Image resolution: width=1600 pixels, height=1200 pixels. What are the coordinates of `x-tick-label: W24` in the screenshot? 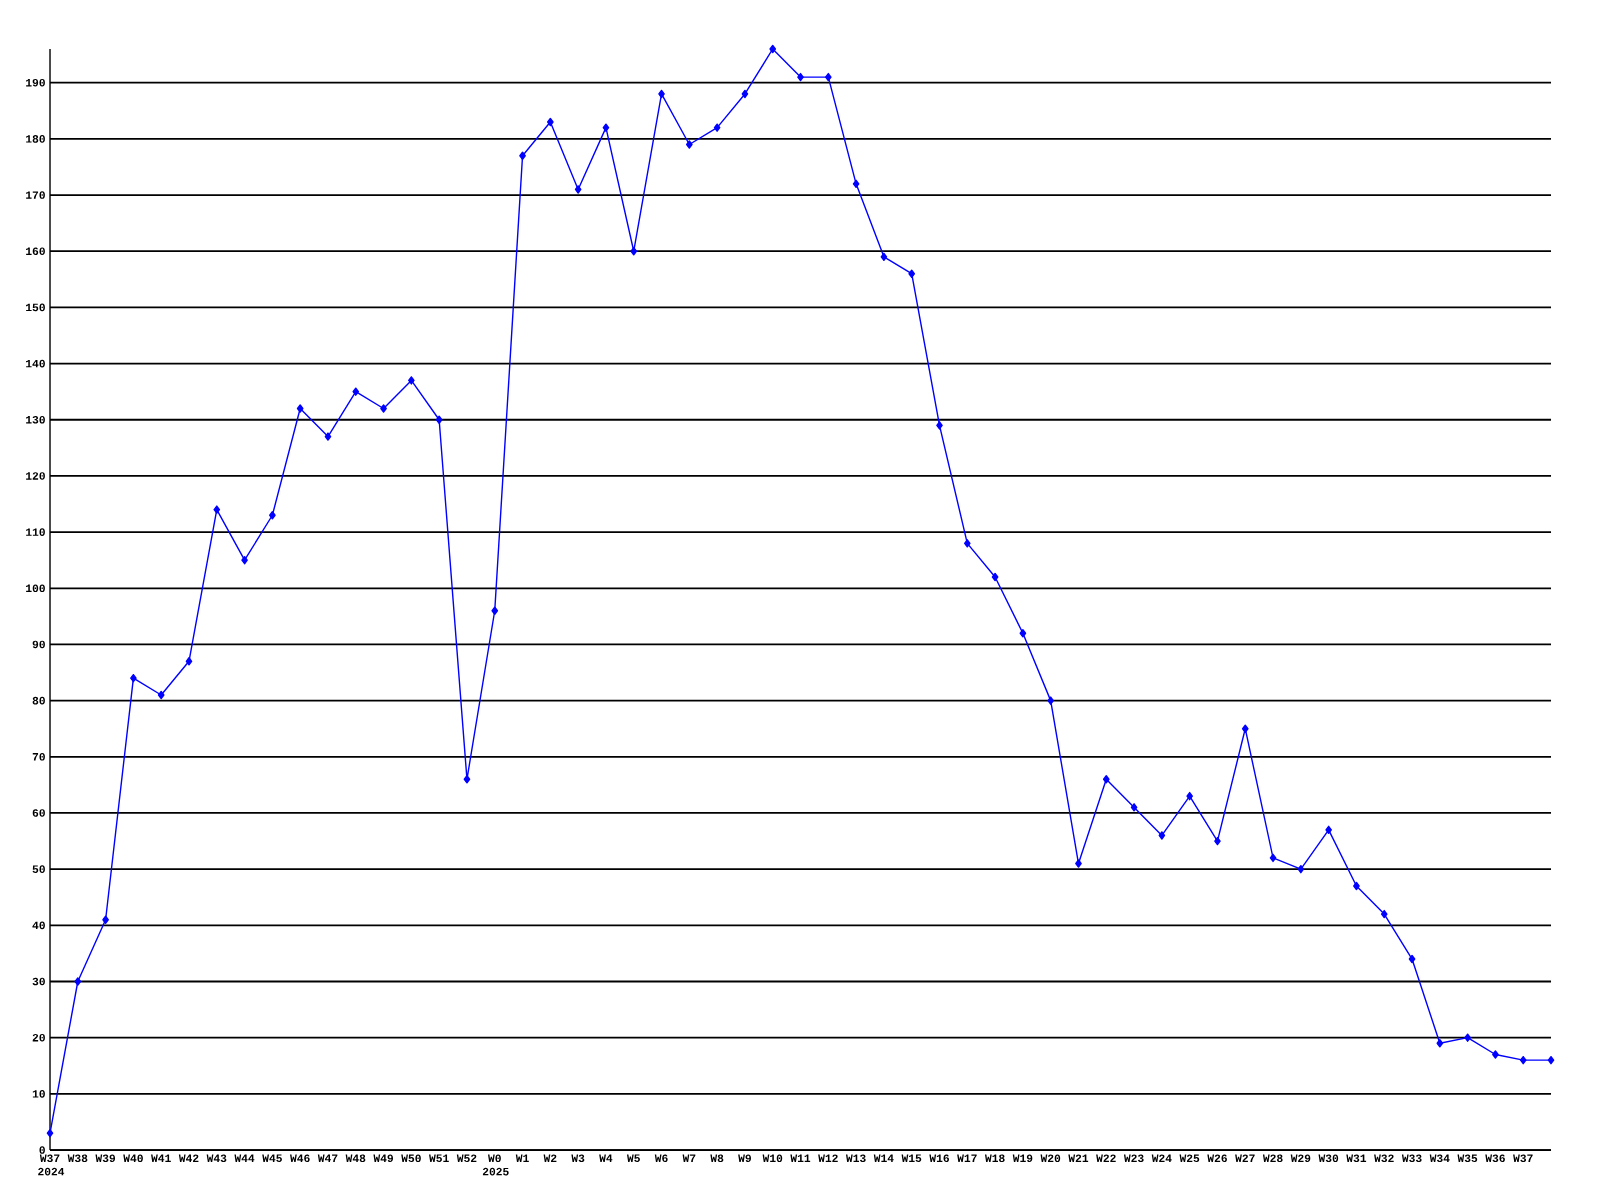 It's located at (1161, 1158).